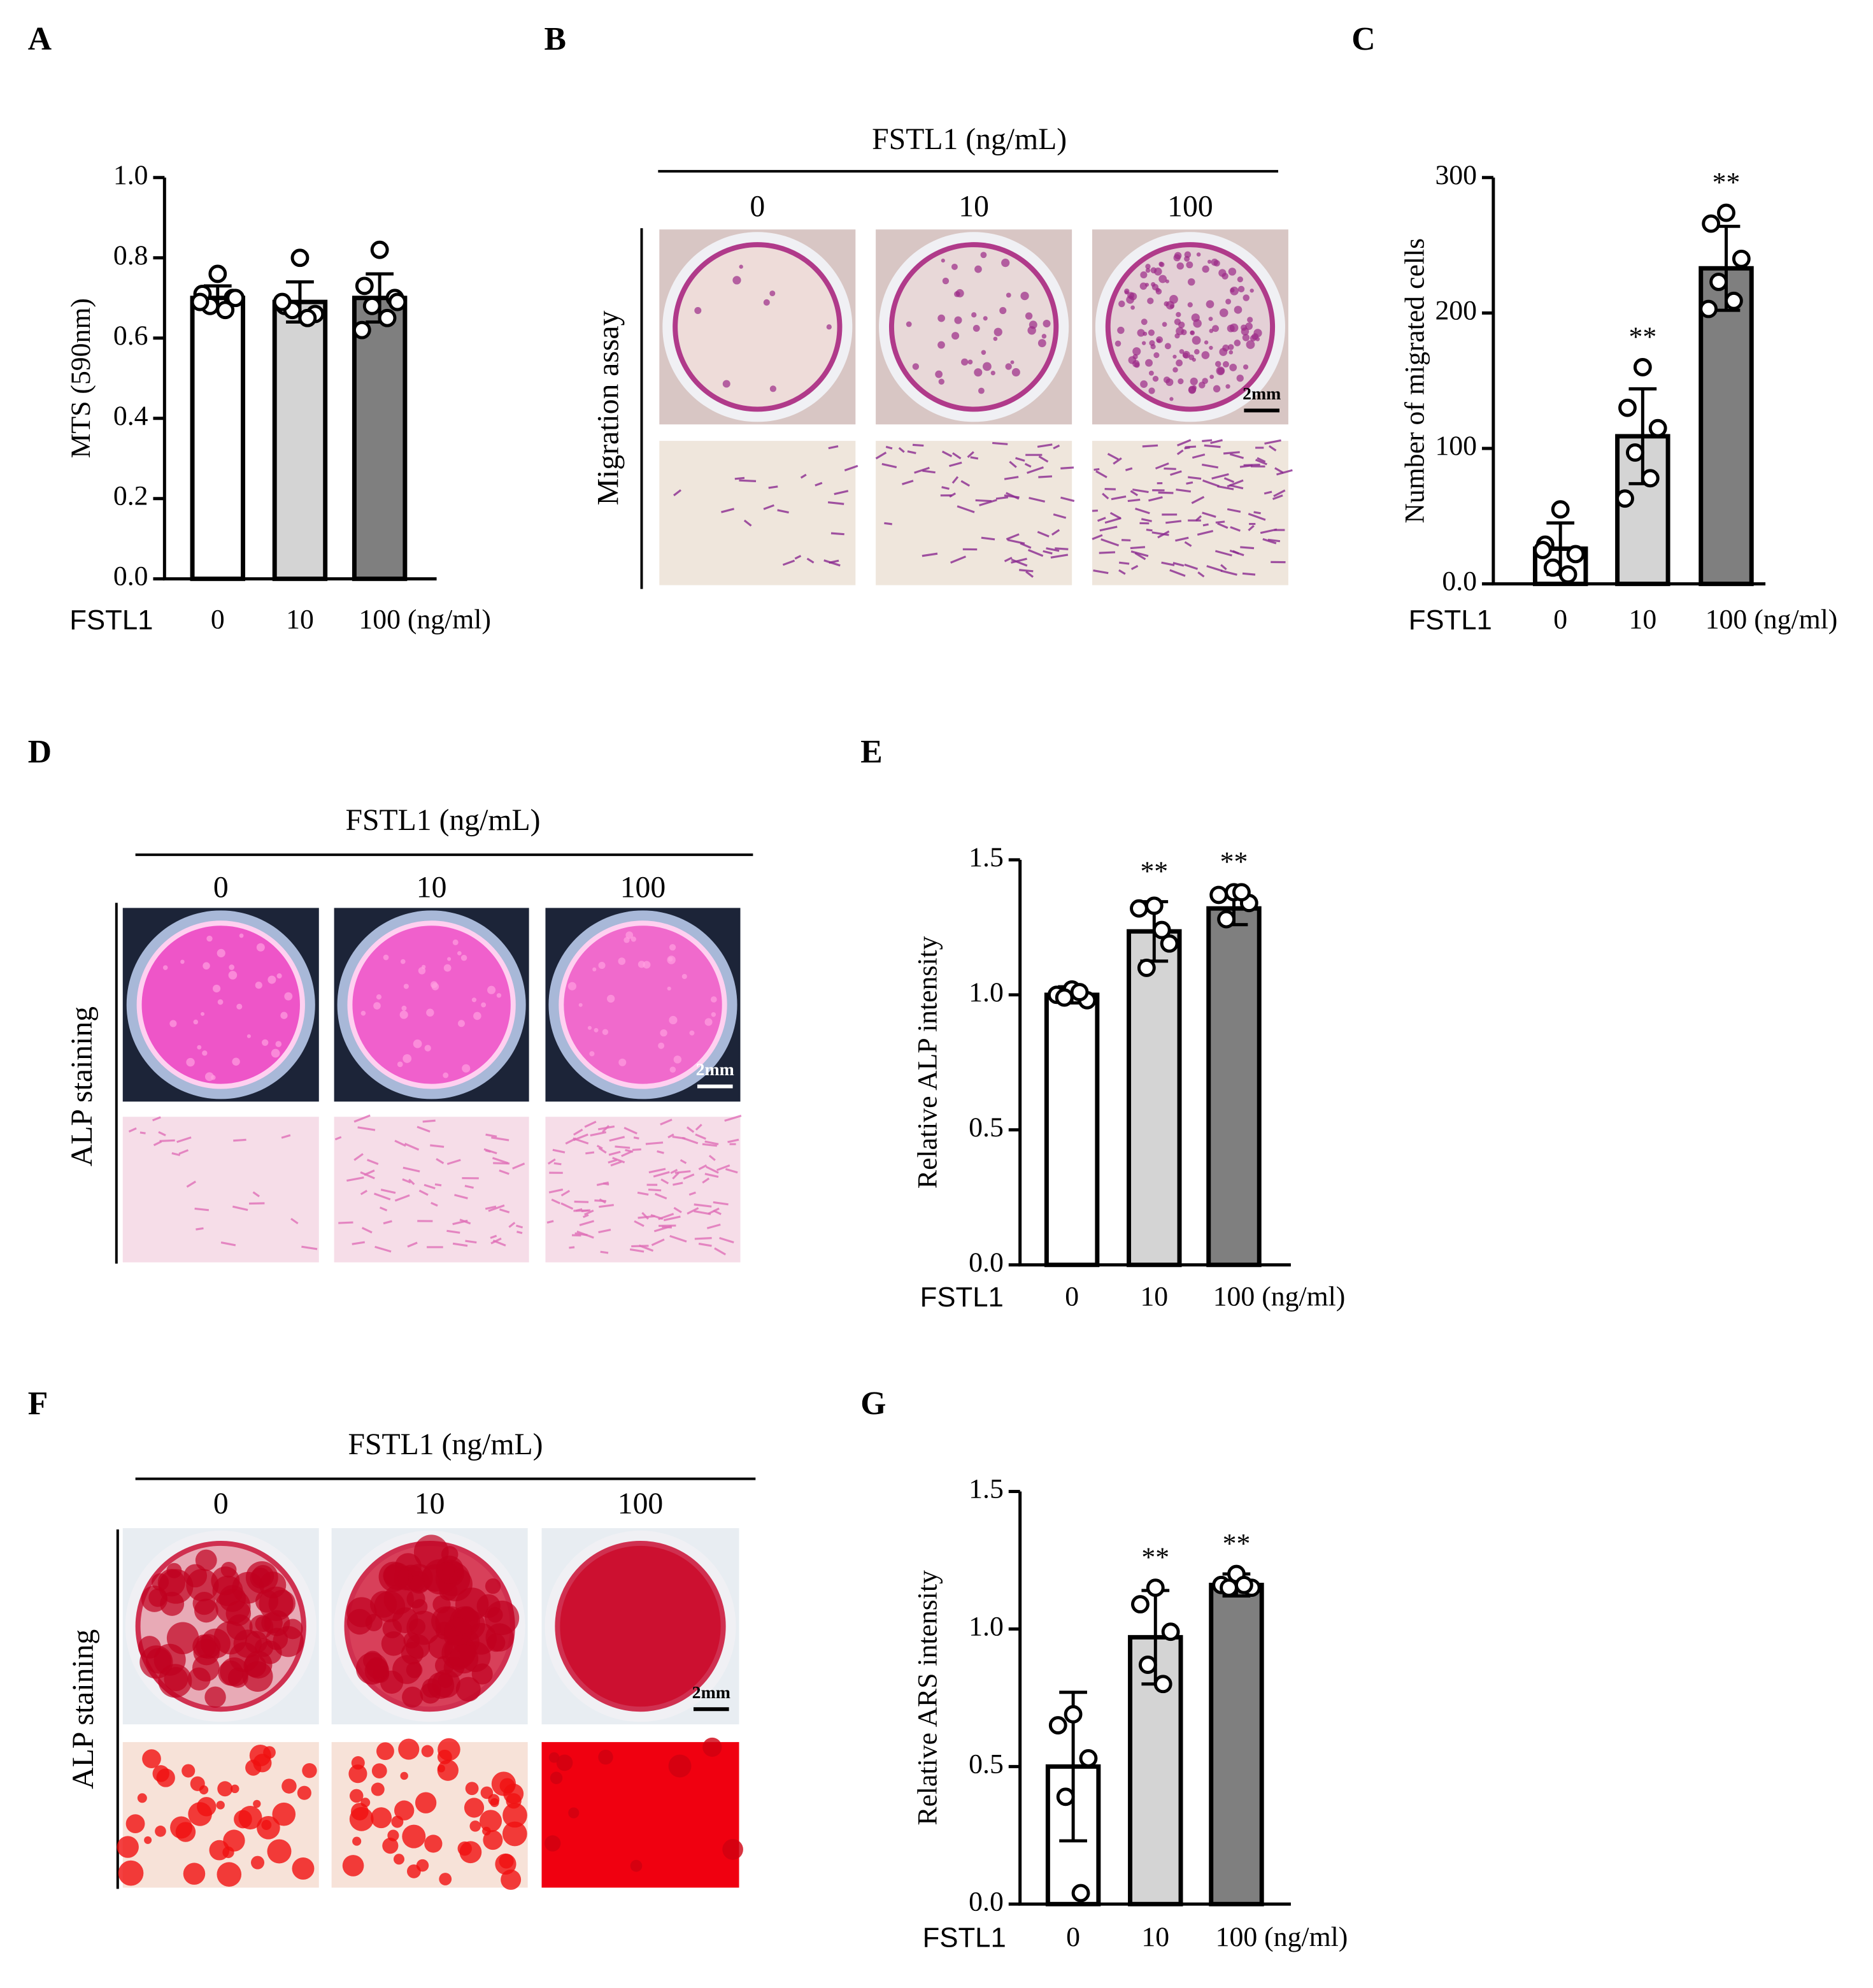 This screenshot has width=1873, height=1988. Describe the element at coordinates (758, 327) in the screenshot. I see `well` at that location.